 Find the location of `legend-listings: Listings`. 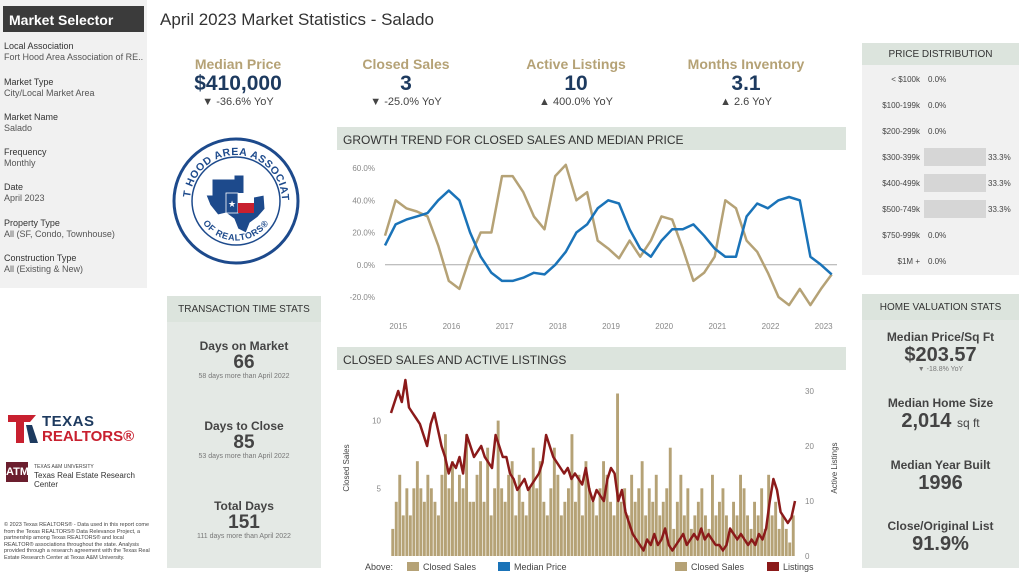

legend-listings: Listings is located at coordinates (790, 567).